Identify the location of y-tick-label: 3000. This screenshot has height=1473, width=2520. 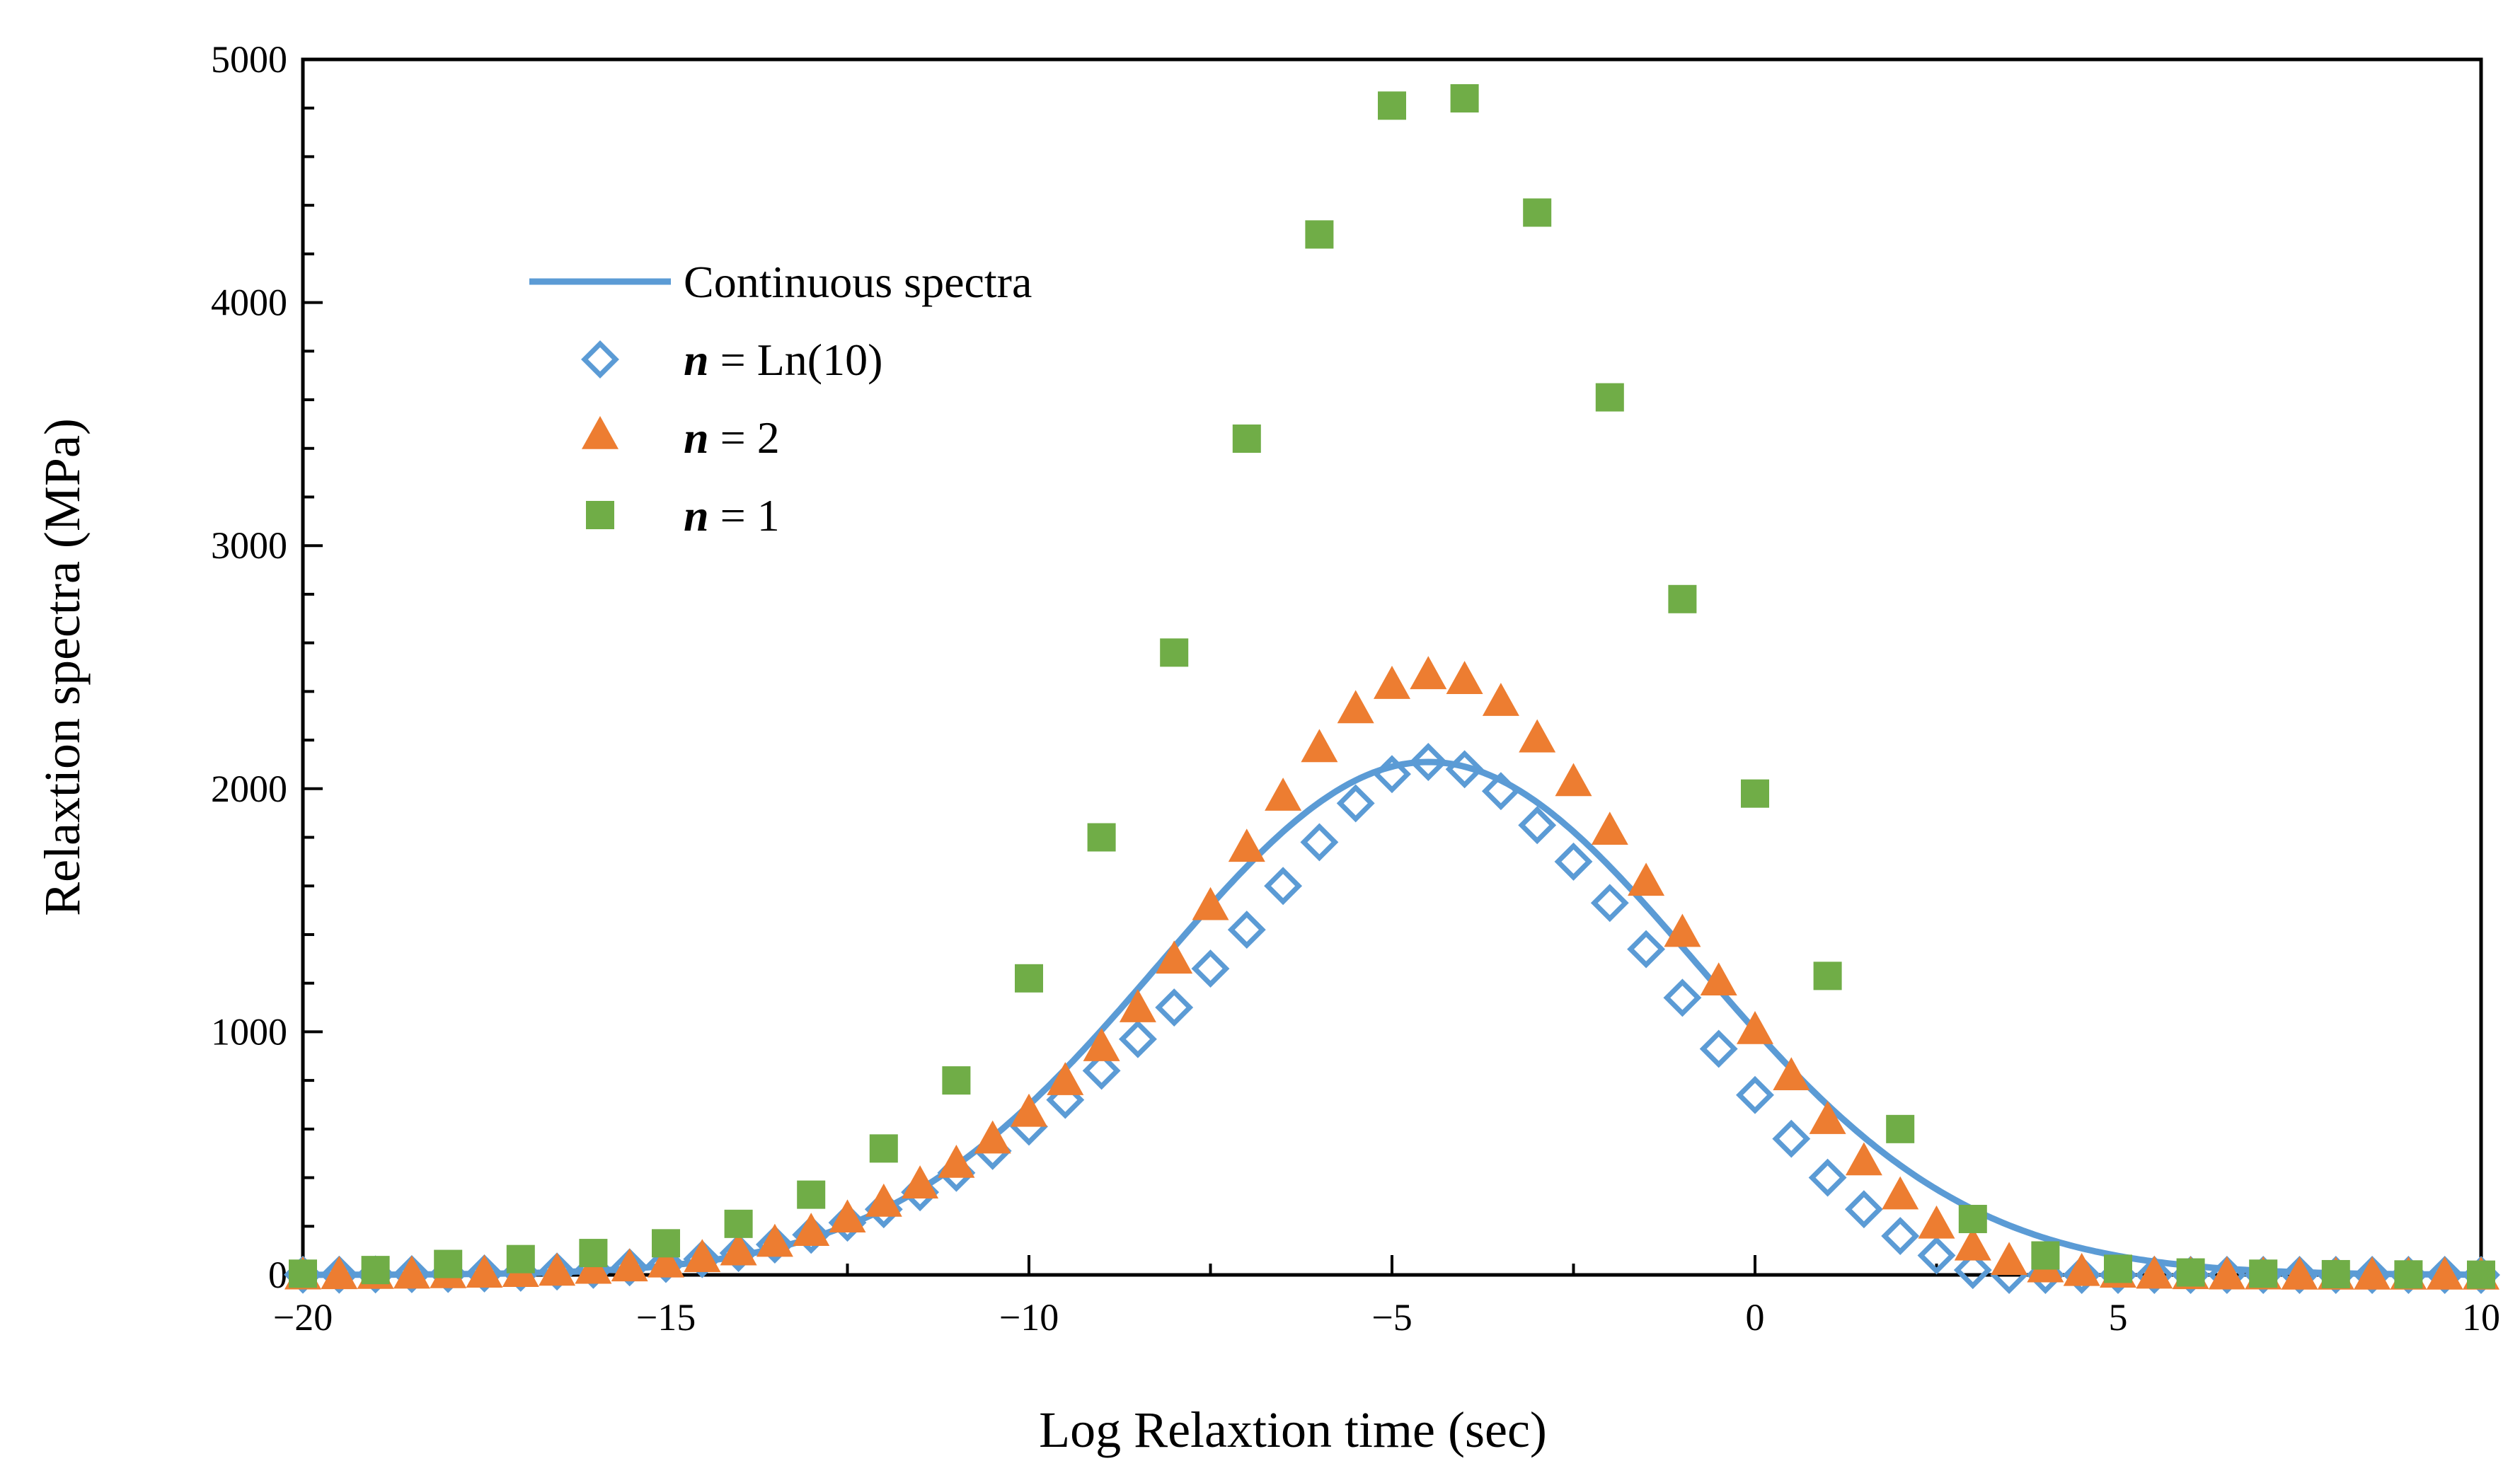
(249, 545).